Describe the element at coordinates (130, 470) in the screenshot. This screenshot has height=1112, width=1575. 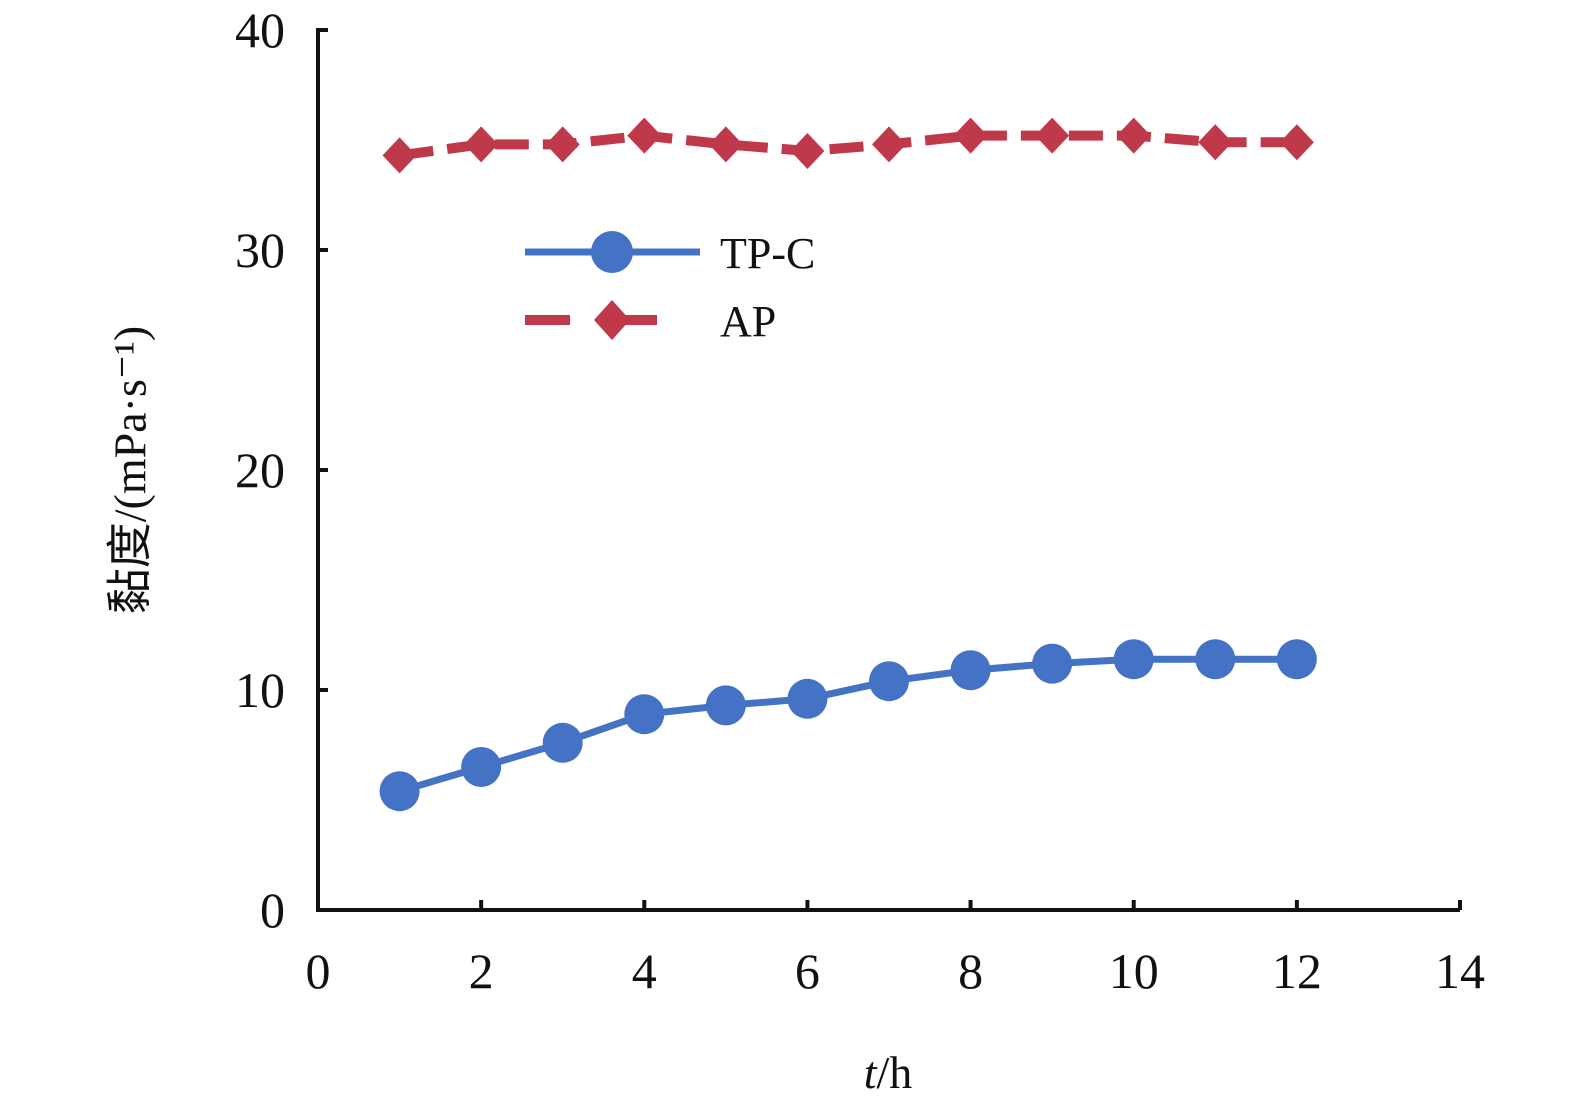
I see `y-axis-label: 黏度/(mPa·s⁻¹)` at that location.